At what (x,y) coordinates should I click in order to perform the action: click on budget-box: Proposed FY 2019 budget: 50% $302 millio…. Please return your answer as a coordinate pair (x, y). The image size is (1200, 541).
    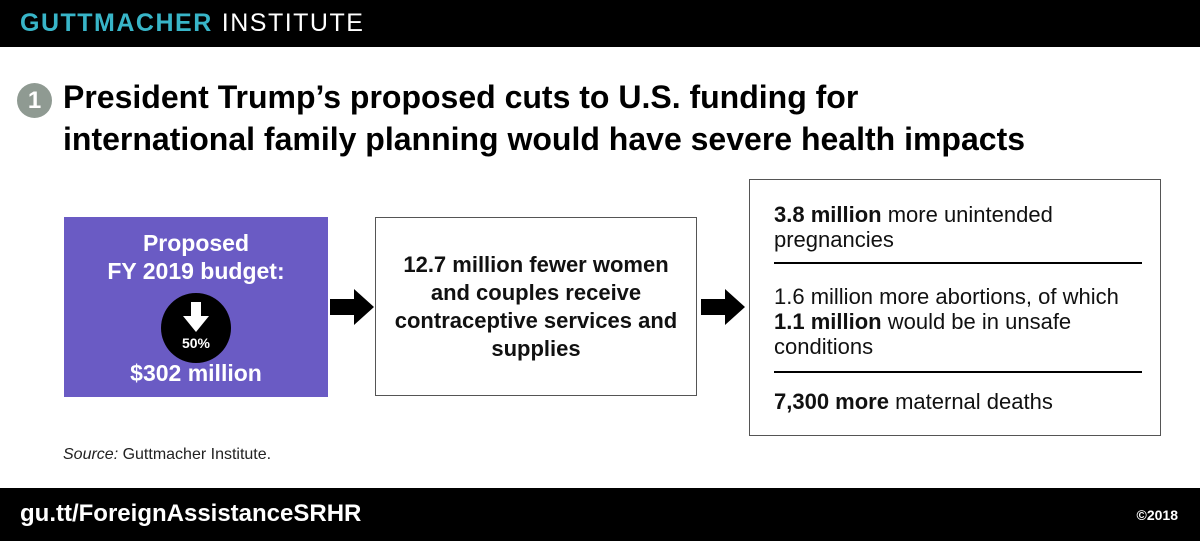
    Looking at the image, I should click on (196, 307).